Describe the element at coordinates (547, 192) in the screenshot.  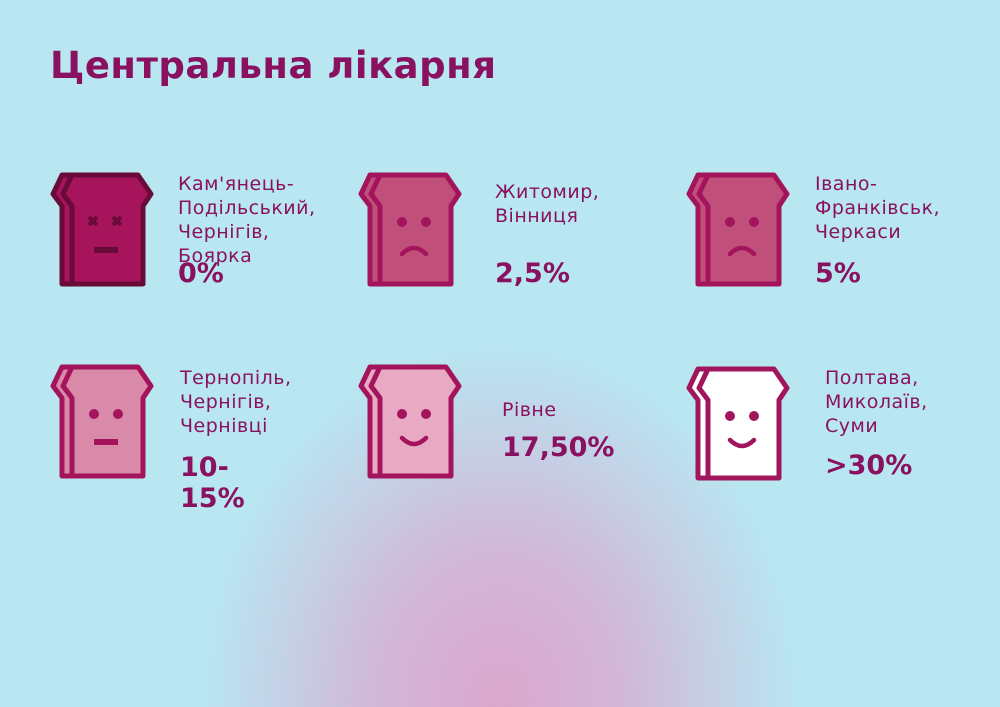
I see `city-name: Житомир,` at that location.